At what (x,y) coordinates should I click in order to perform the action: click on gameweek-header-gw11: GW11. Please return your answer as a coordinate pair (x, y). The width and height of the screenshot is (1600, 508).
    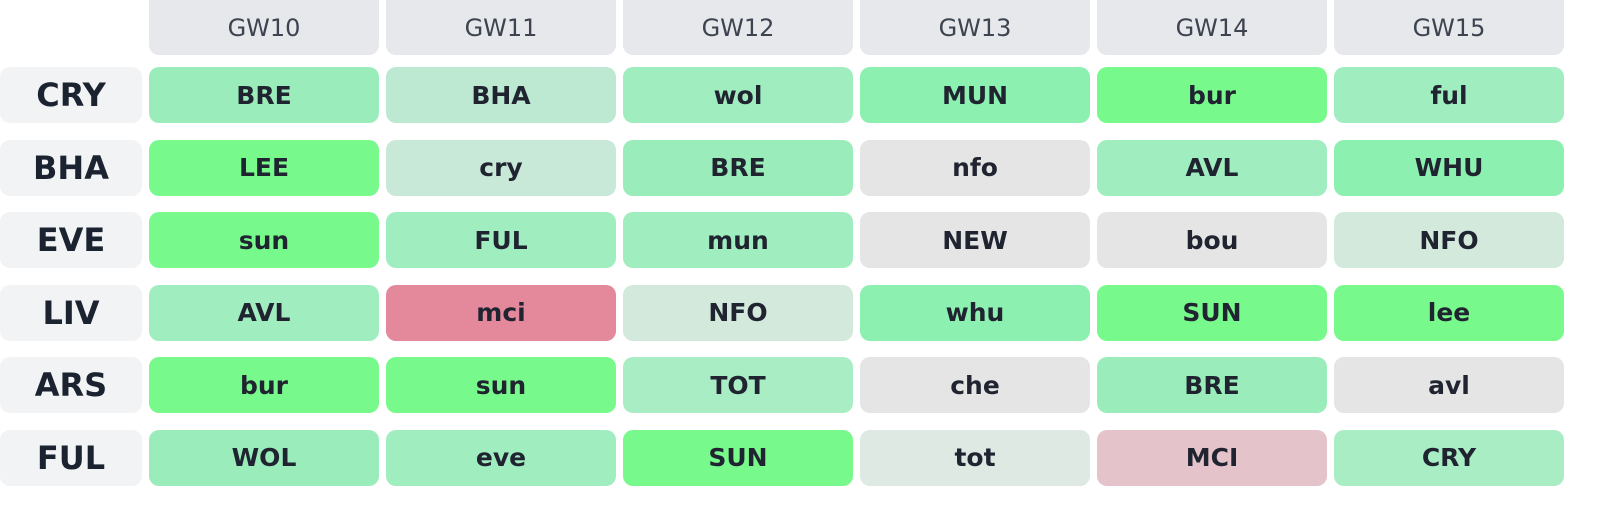
    Looking at the image, I should click on (501, 27).